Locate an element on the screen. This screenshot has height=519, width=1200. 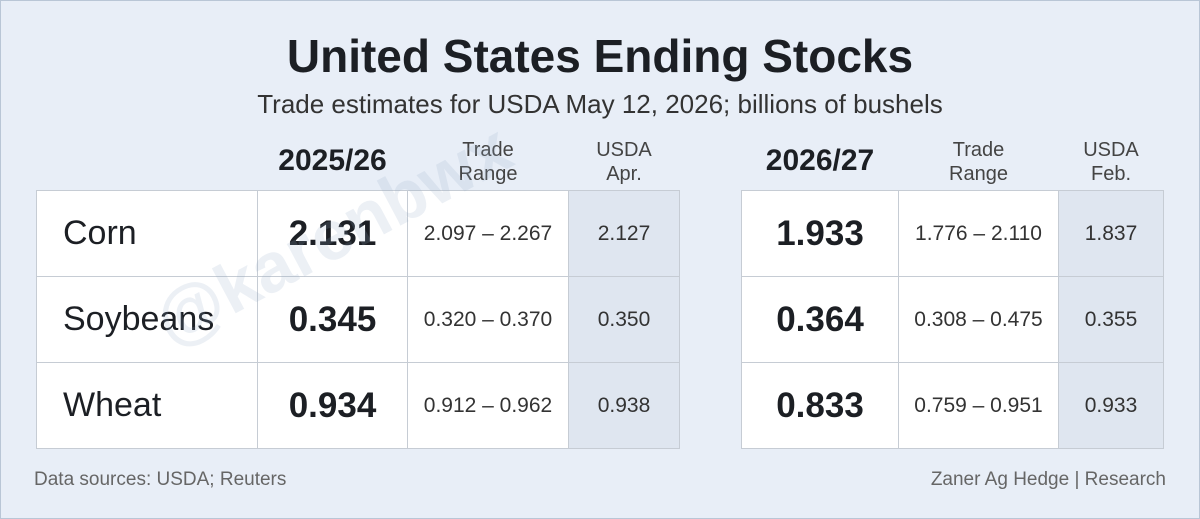
source-note: Data sources: USDA; Reuters is located at coordinates (160, 479).